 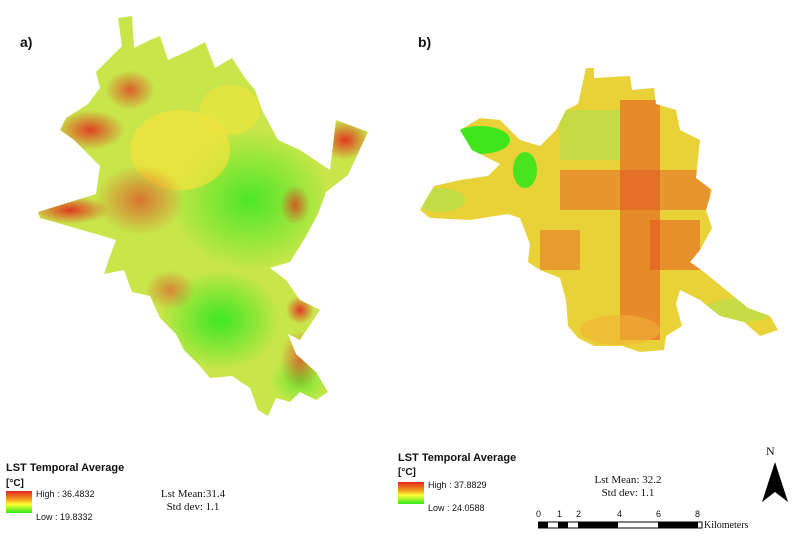 I want to click on legend-a-high: High : 36.4832, so click(x=65, y=494).